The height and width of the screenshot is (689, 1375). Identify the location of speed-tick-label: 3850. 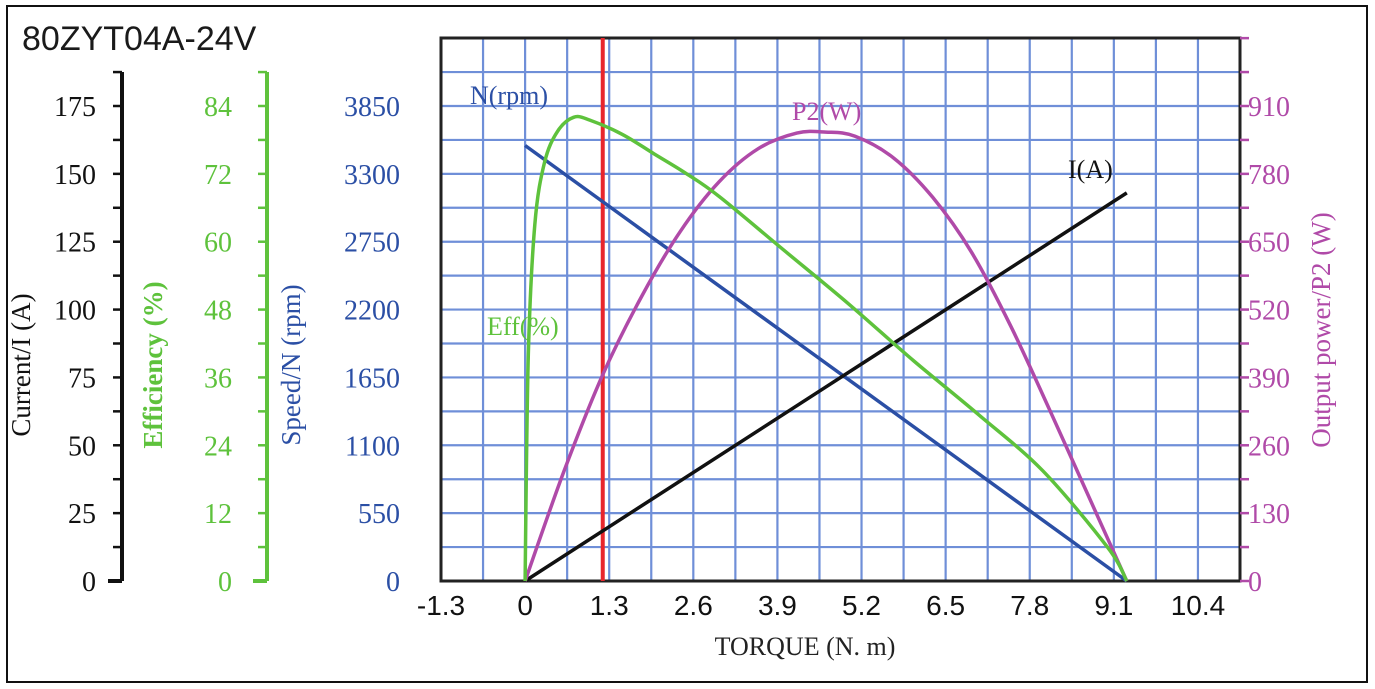
(372, 107).